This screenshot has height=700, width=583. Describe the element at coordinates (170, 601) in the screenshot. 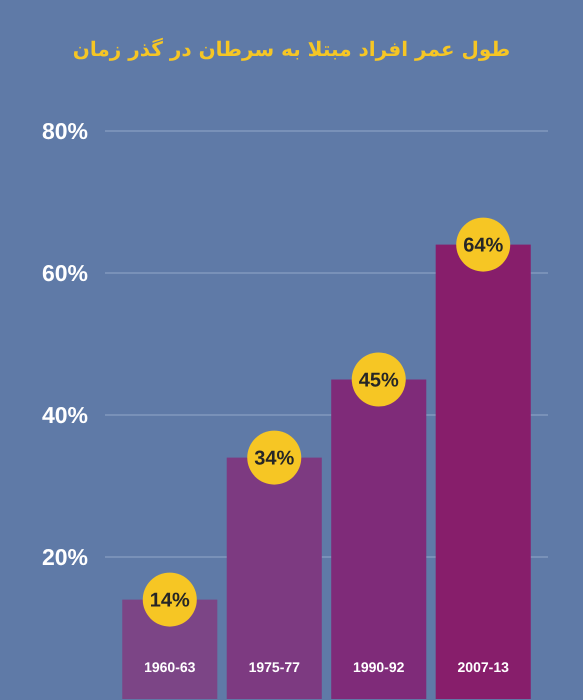

I see `data-label: 14%` at that location.